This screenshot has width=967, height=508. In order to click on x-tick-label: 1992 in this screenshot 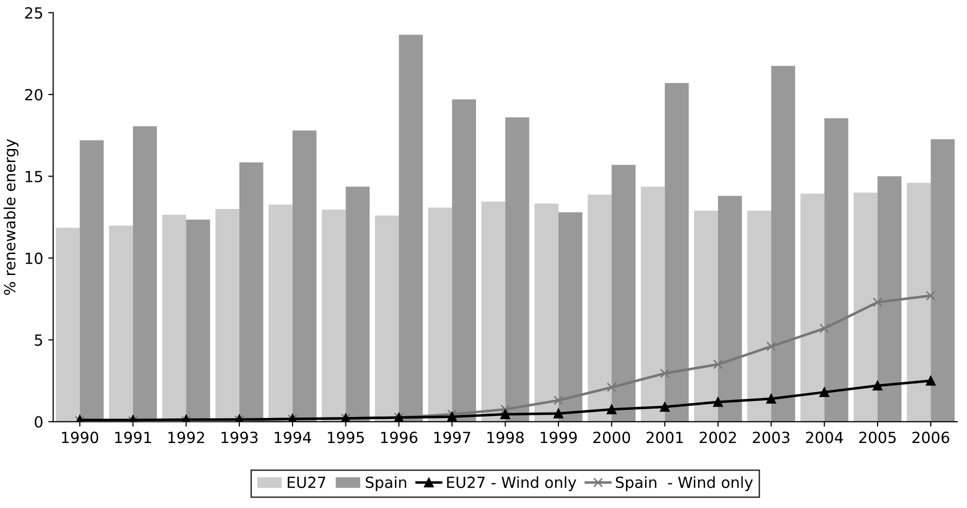, I will do `click(186, 438)`.